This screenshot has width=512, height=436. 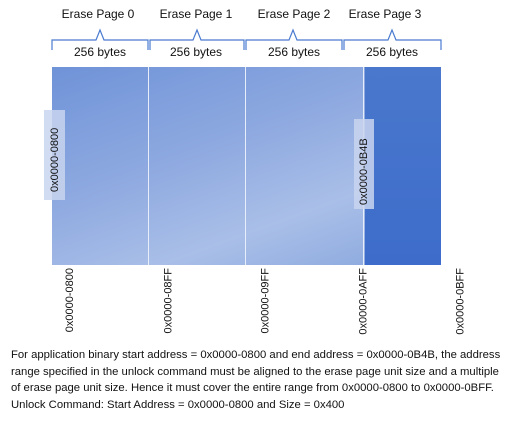 What do you see at coordinates (196, 52) in the screenshot?
I see `page-1-size: 256 bytes` at bounding box center [196, 52].